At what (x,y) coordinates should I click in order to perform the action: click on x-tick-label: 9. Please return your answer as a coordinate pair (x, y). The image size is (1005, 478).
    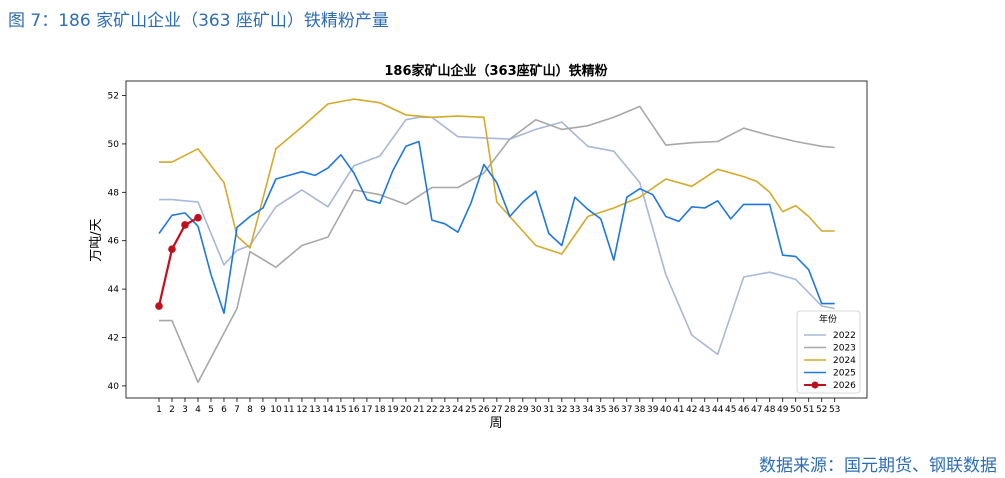
    Looking at the image, I should click on (263, 410).